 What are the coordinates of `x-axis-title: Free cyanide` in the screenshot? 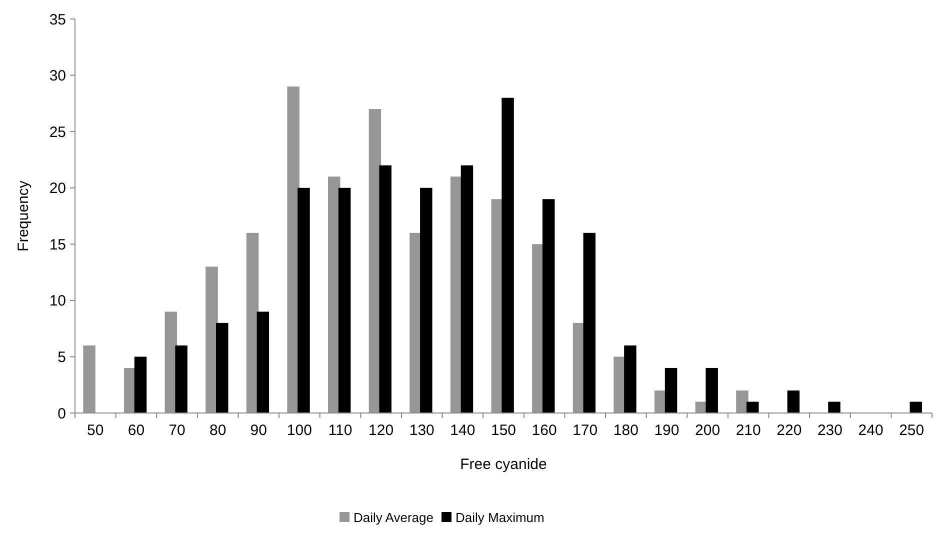 It's located at (503, 464).